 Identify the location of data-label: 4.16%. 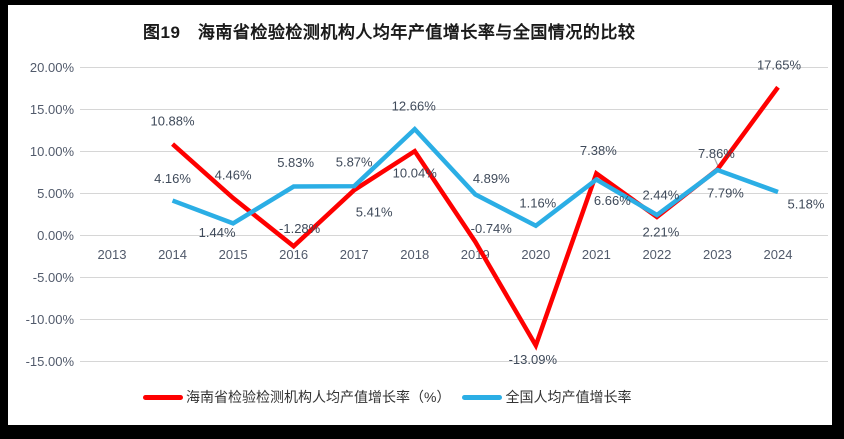
(172, 178).